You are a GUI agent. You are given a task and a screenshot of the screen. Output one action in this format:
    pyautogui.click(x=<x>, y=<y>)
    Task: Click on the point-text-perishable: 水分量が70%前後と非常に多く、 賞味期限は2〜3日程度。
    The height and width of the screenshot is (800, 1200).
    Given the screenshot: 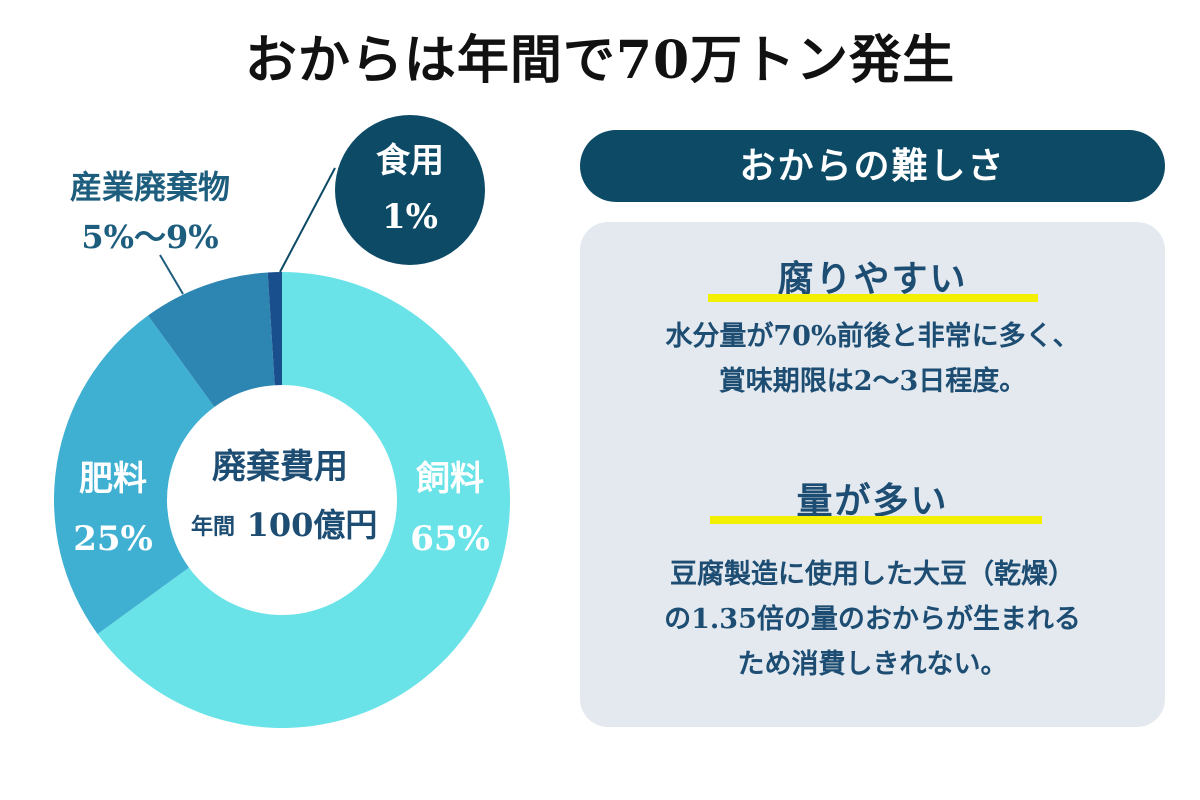 What is the action you would take?
    pyautogui.click(x=872, y=359)
    